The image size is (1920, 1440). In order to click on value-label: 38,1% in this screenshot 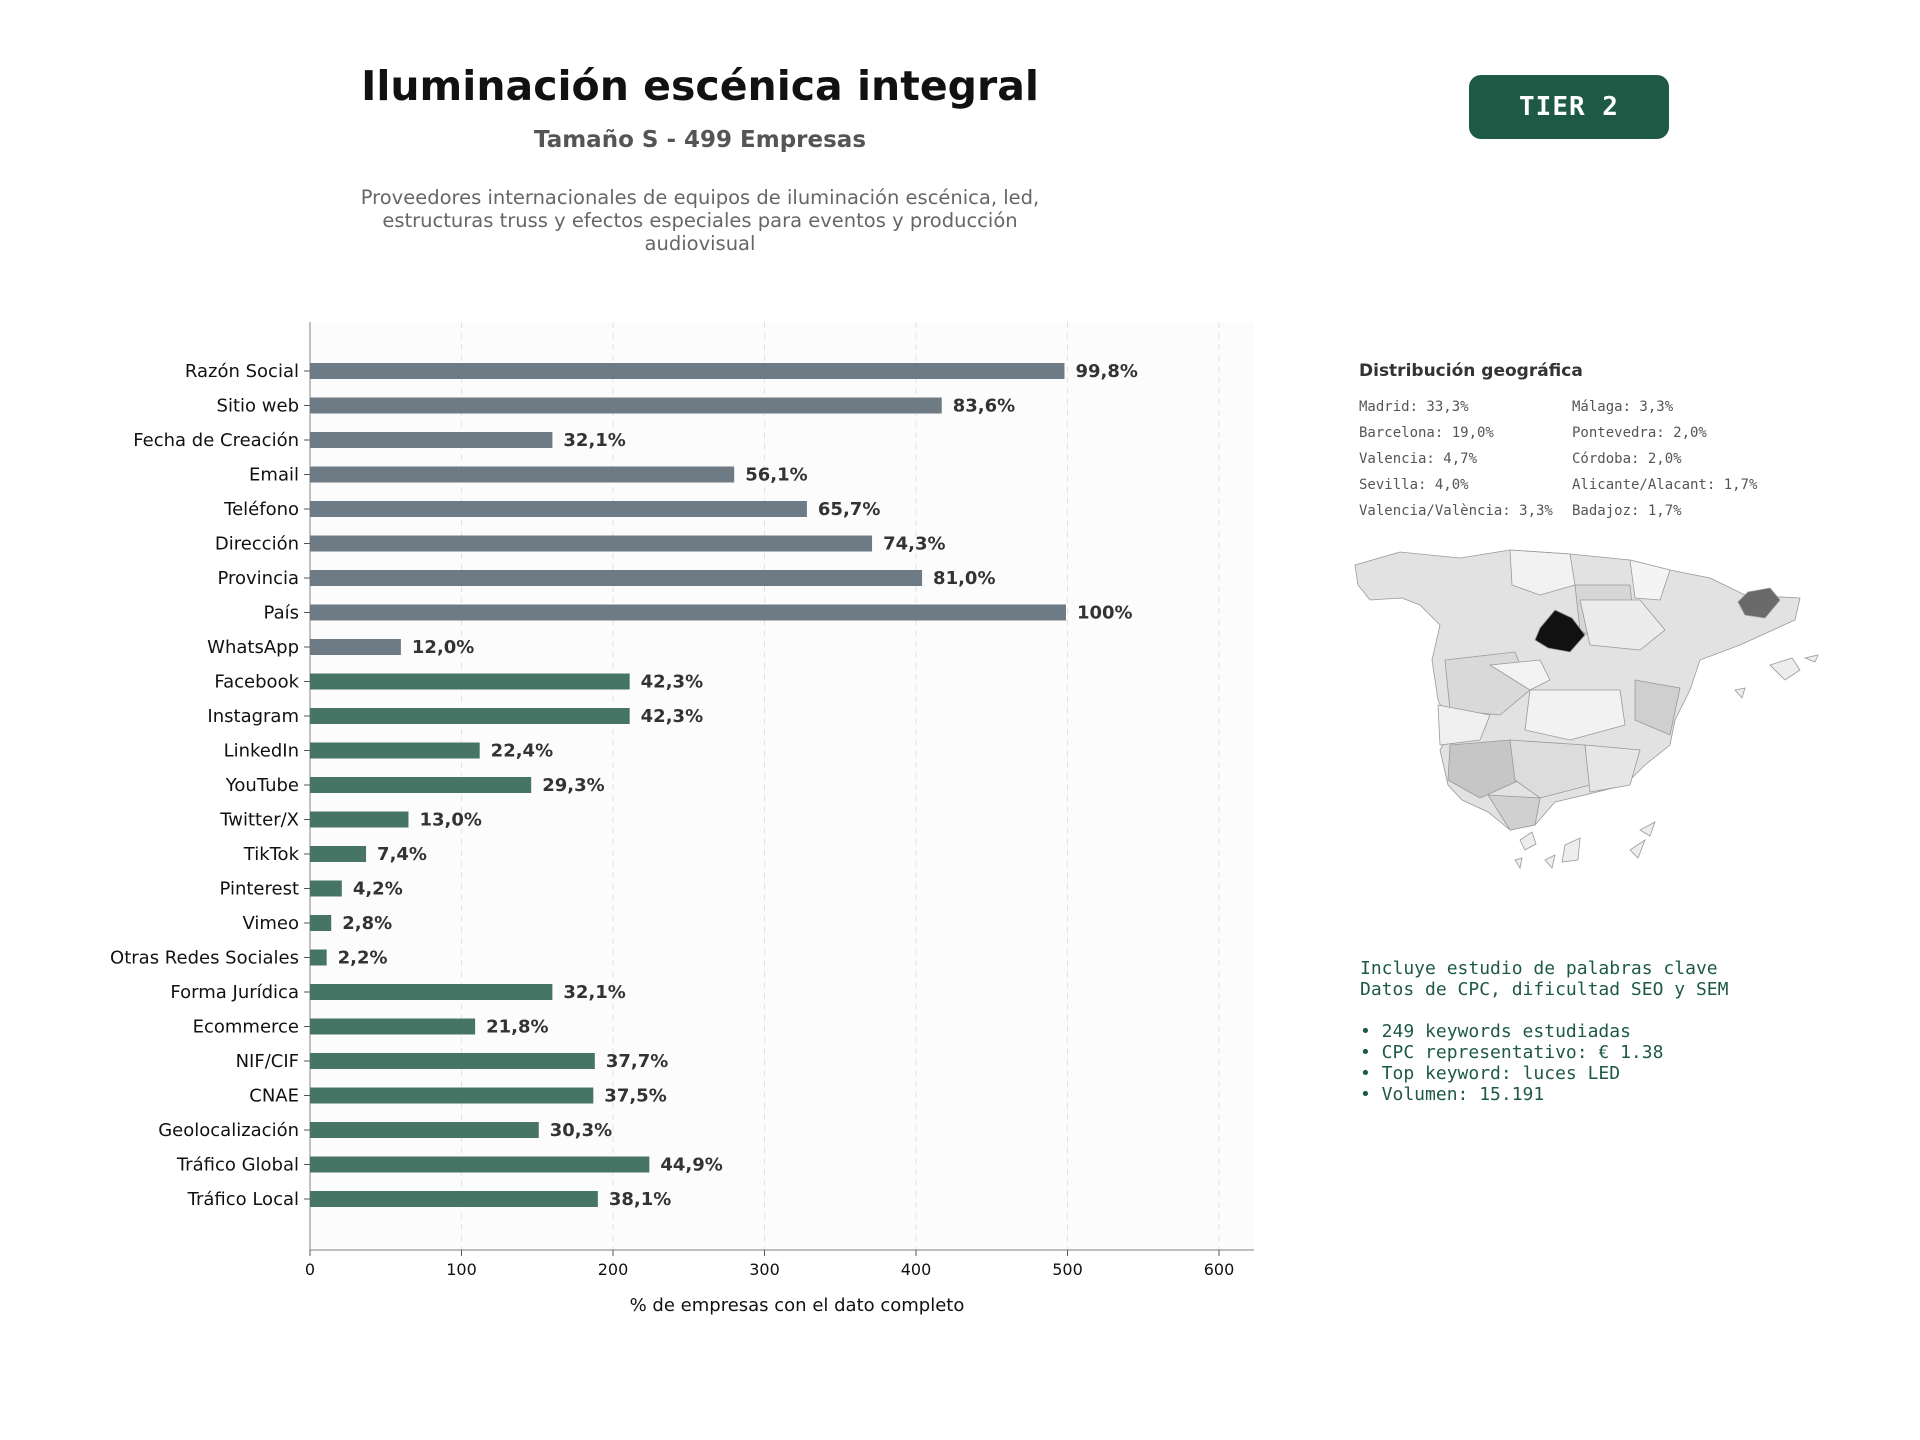, I will do `click(640, 1199)`.